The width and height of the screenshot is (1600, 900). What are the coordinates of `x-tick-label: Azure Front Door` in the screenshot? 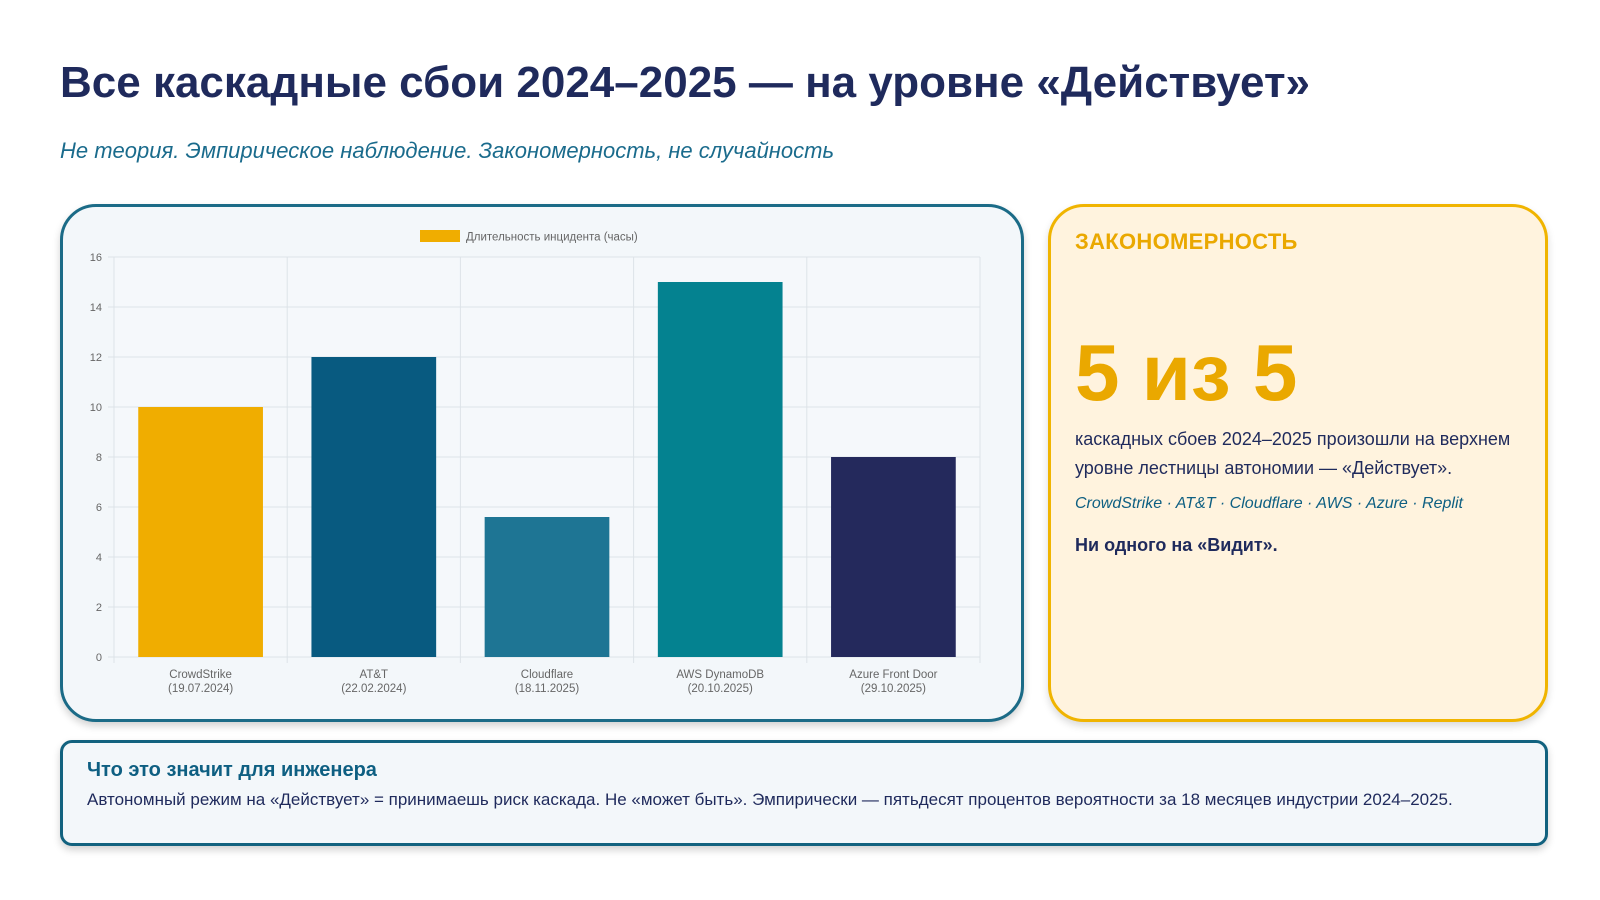 It's located at (893, 675).